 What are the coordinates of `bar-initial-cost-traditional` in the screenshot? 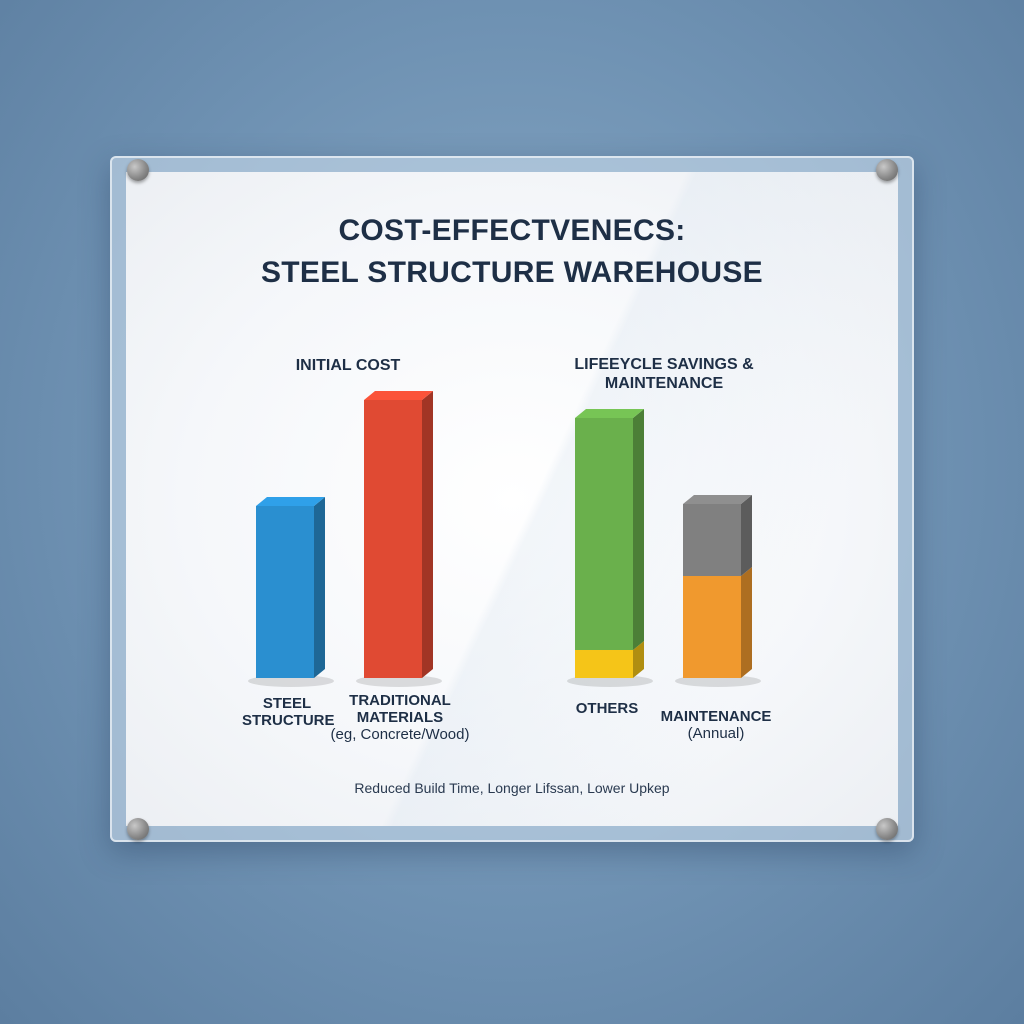 It's located at (398, 534).